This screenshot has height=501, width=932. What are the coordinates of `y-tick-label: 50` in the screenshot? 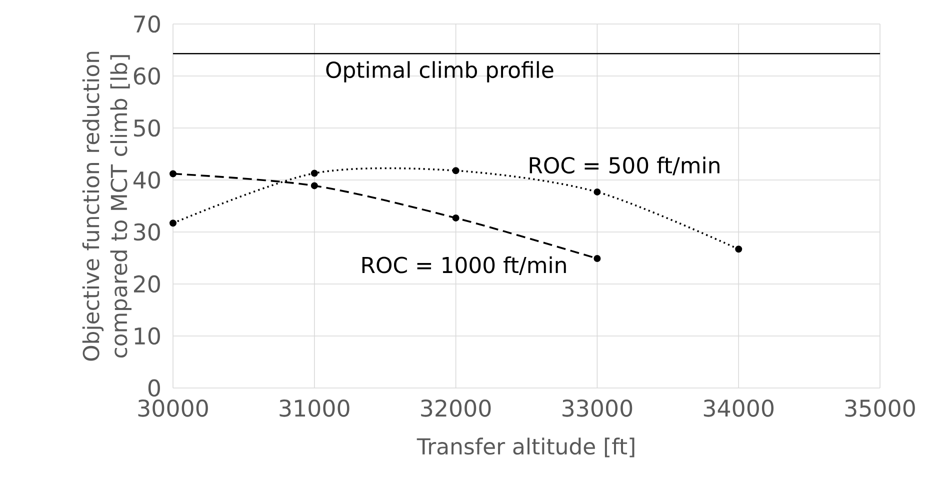 It's located at (147, 128).